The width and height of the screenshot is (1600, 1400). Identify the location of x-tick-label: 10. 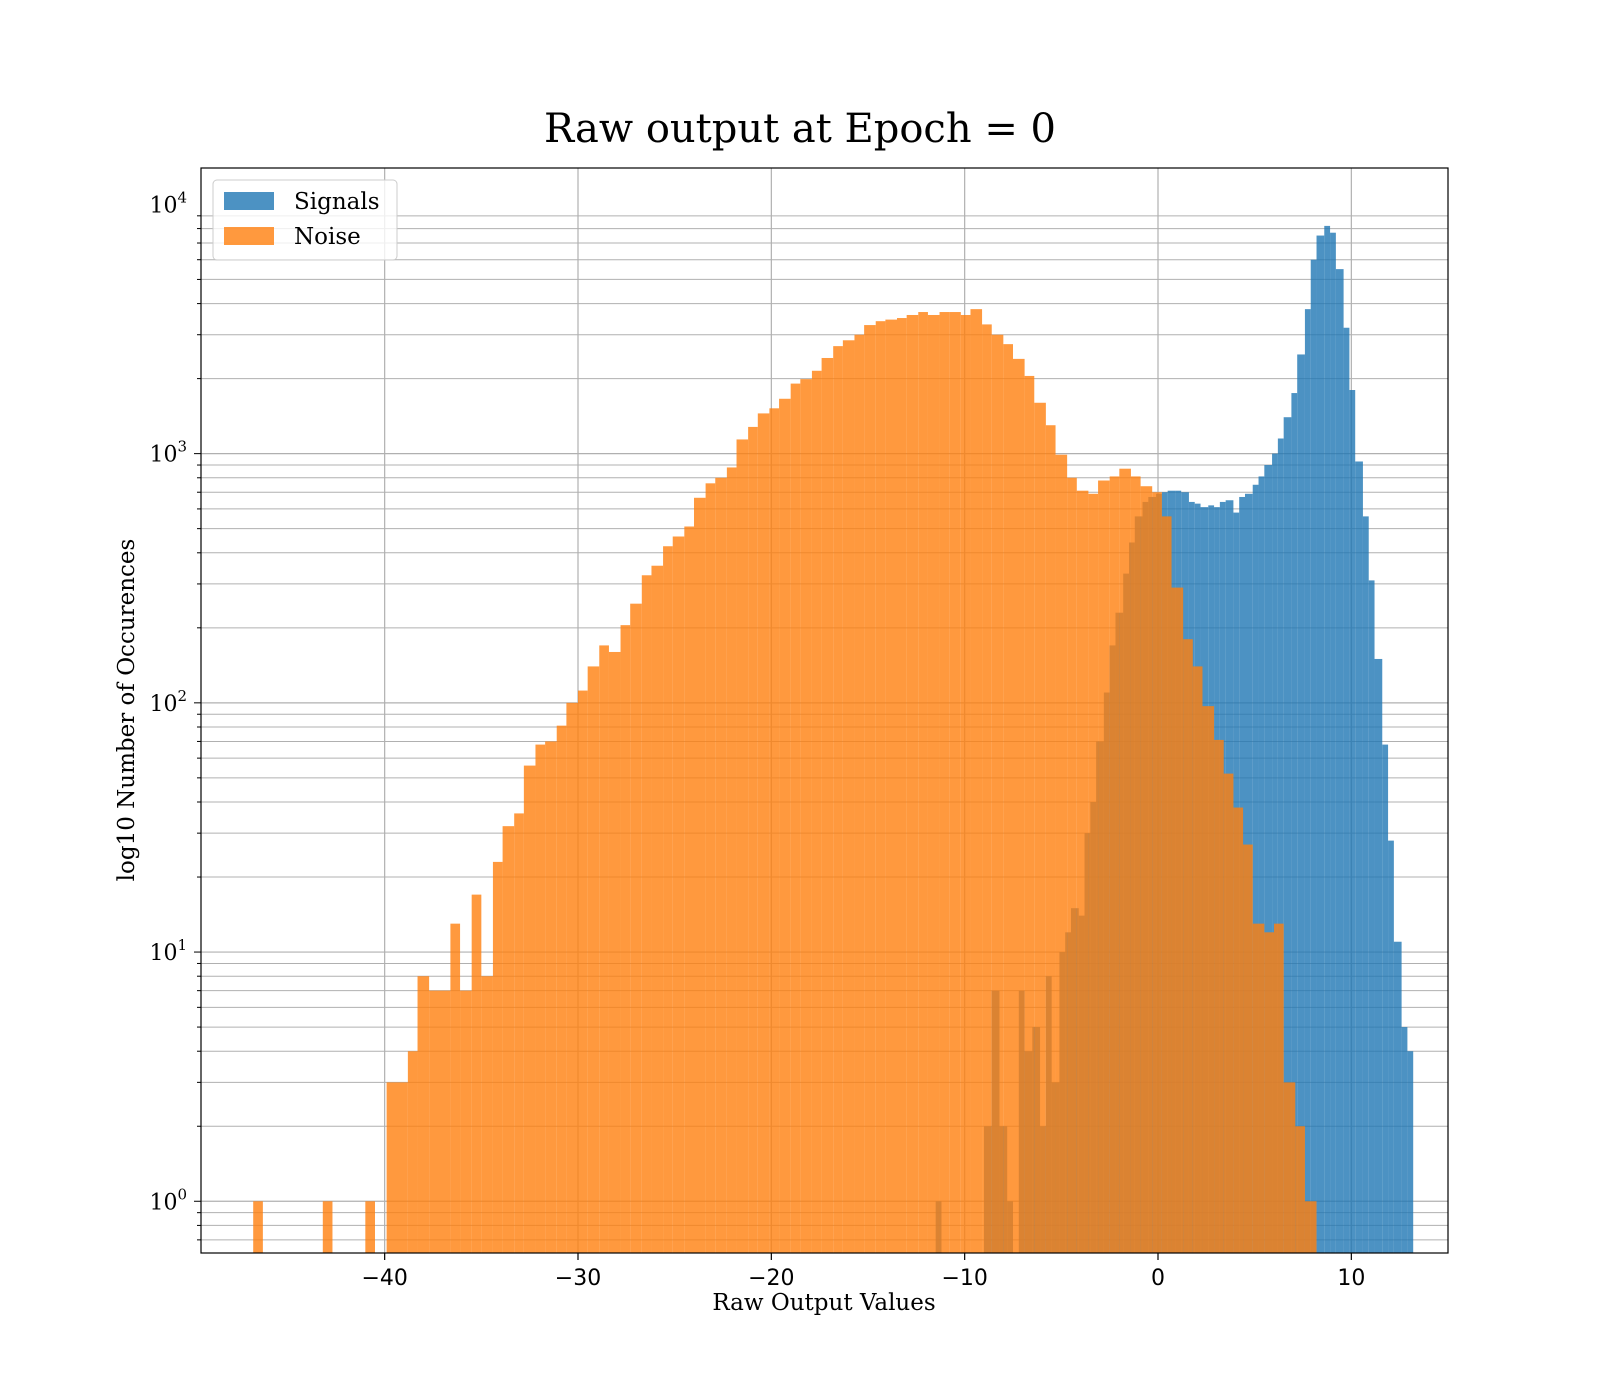
(1351, 1278).